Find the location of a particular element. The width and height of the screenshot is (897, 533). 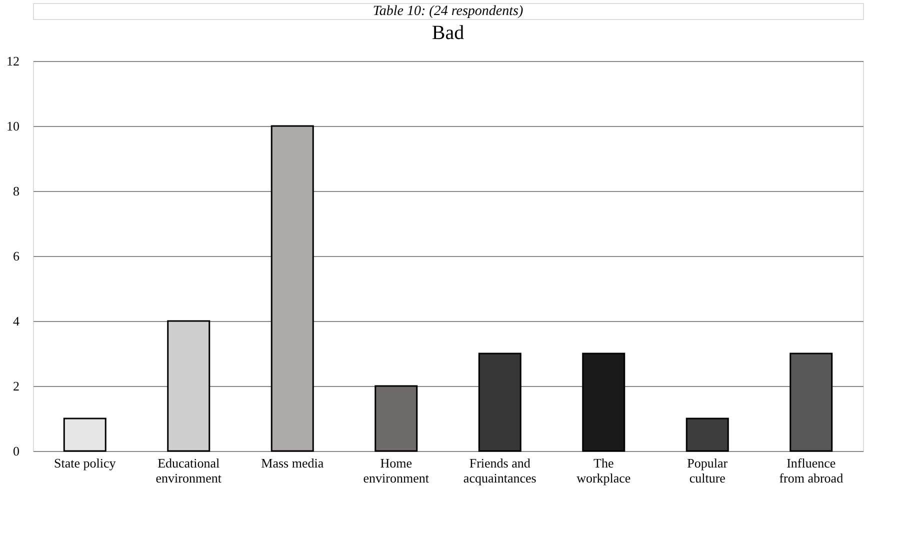

caption: Table 10: (24 respondents) is located at coordinates (448, 11).